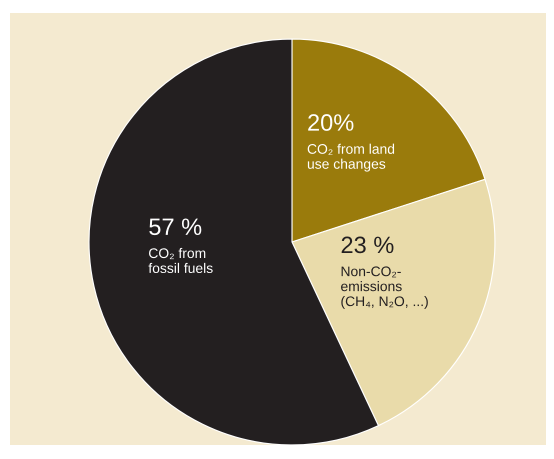 Image resolution: width=554 pixels, height=459 pixels. I want to click on data-label: 23 %, so click(368, 245).